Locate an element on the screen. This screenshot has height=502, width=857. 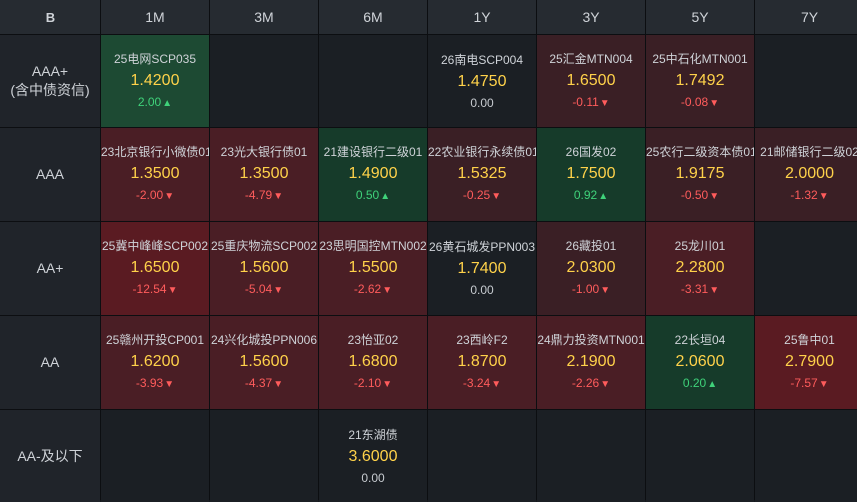
column-header-3y: 3Y is located at coordinates (591, 17).